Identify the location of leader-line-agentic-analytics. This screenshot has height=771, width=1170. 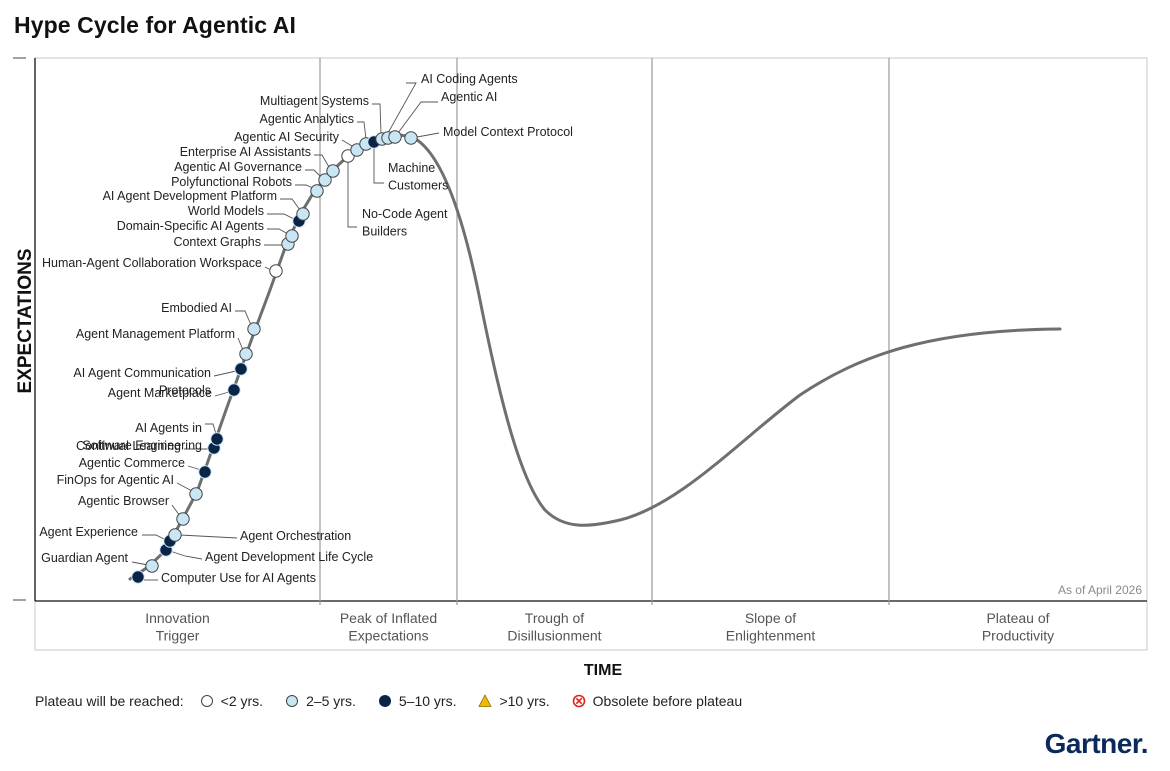
(362, 130).